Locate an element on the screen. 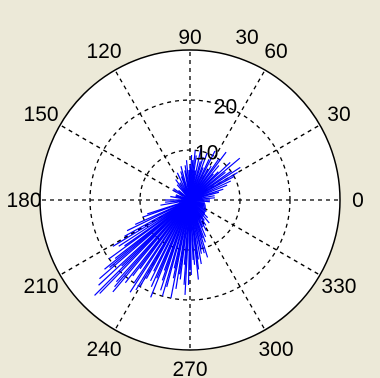 This screenshot has width=380, height=378. radius-label-10: 10 is located at coordinates (206, 153).